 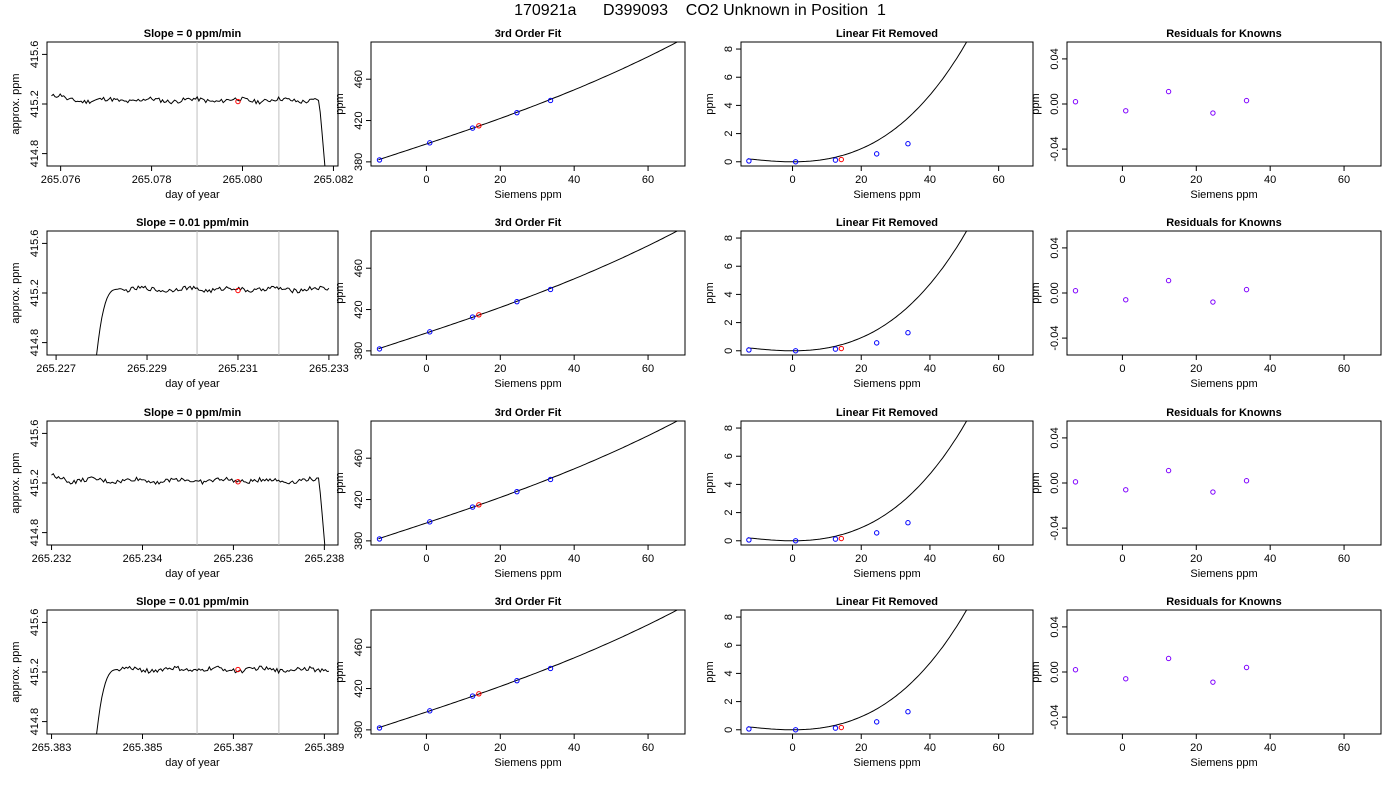 I want to click on nonlinear-curve-r3c2, so click(x=857, y=670).